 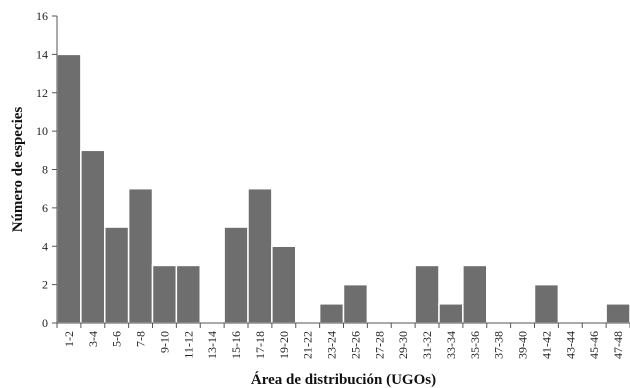 What do you see at coordinates (236, 345) in the screenshot?
I see `x-tick-label: 15-16` at bounding box center [236, 345].